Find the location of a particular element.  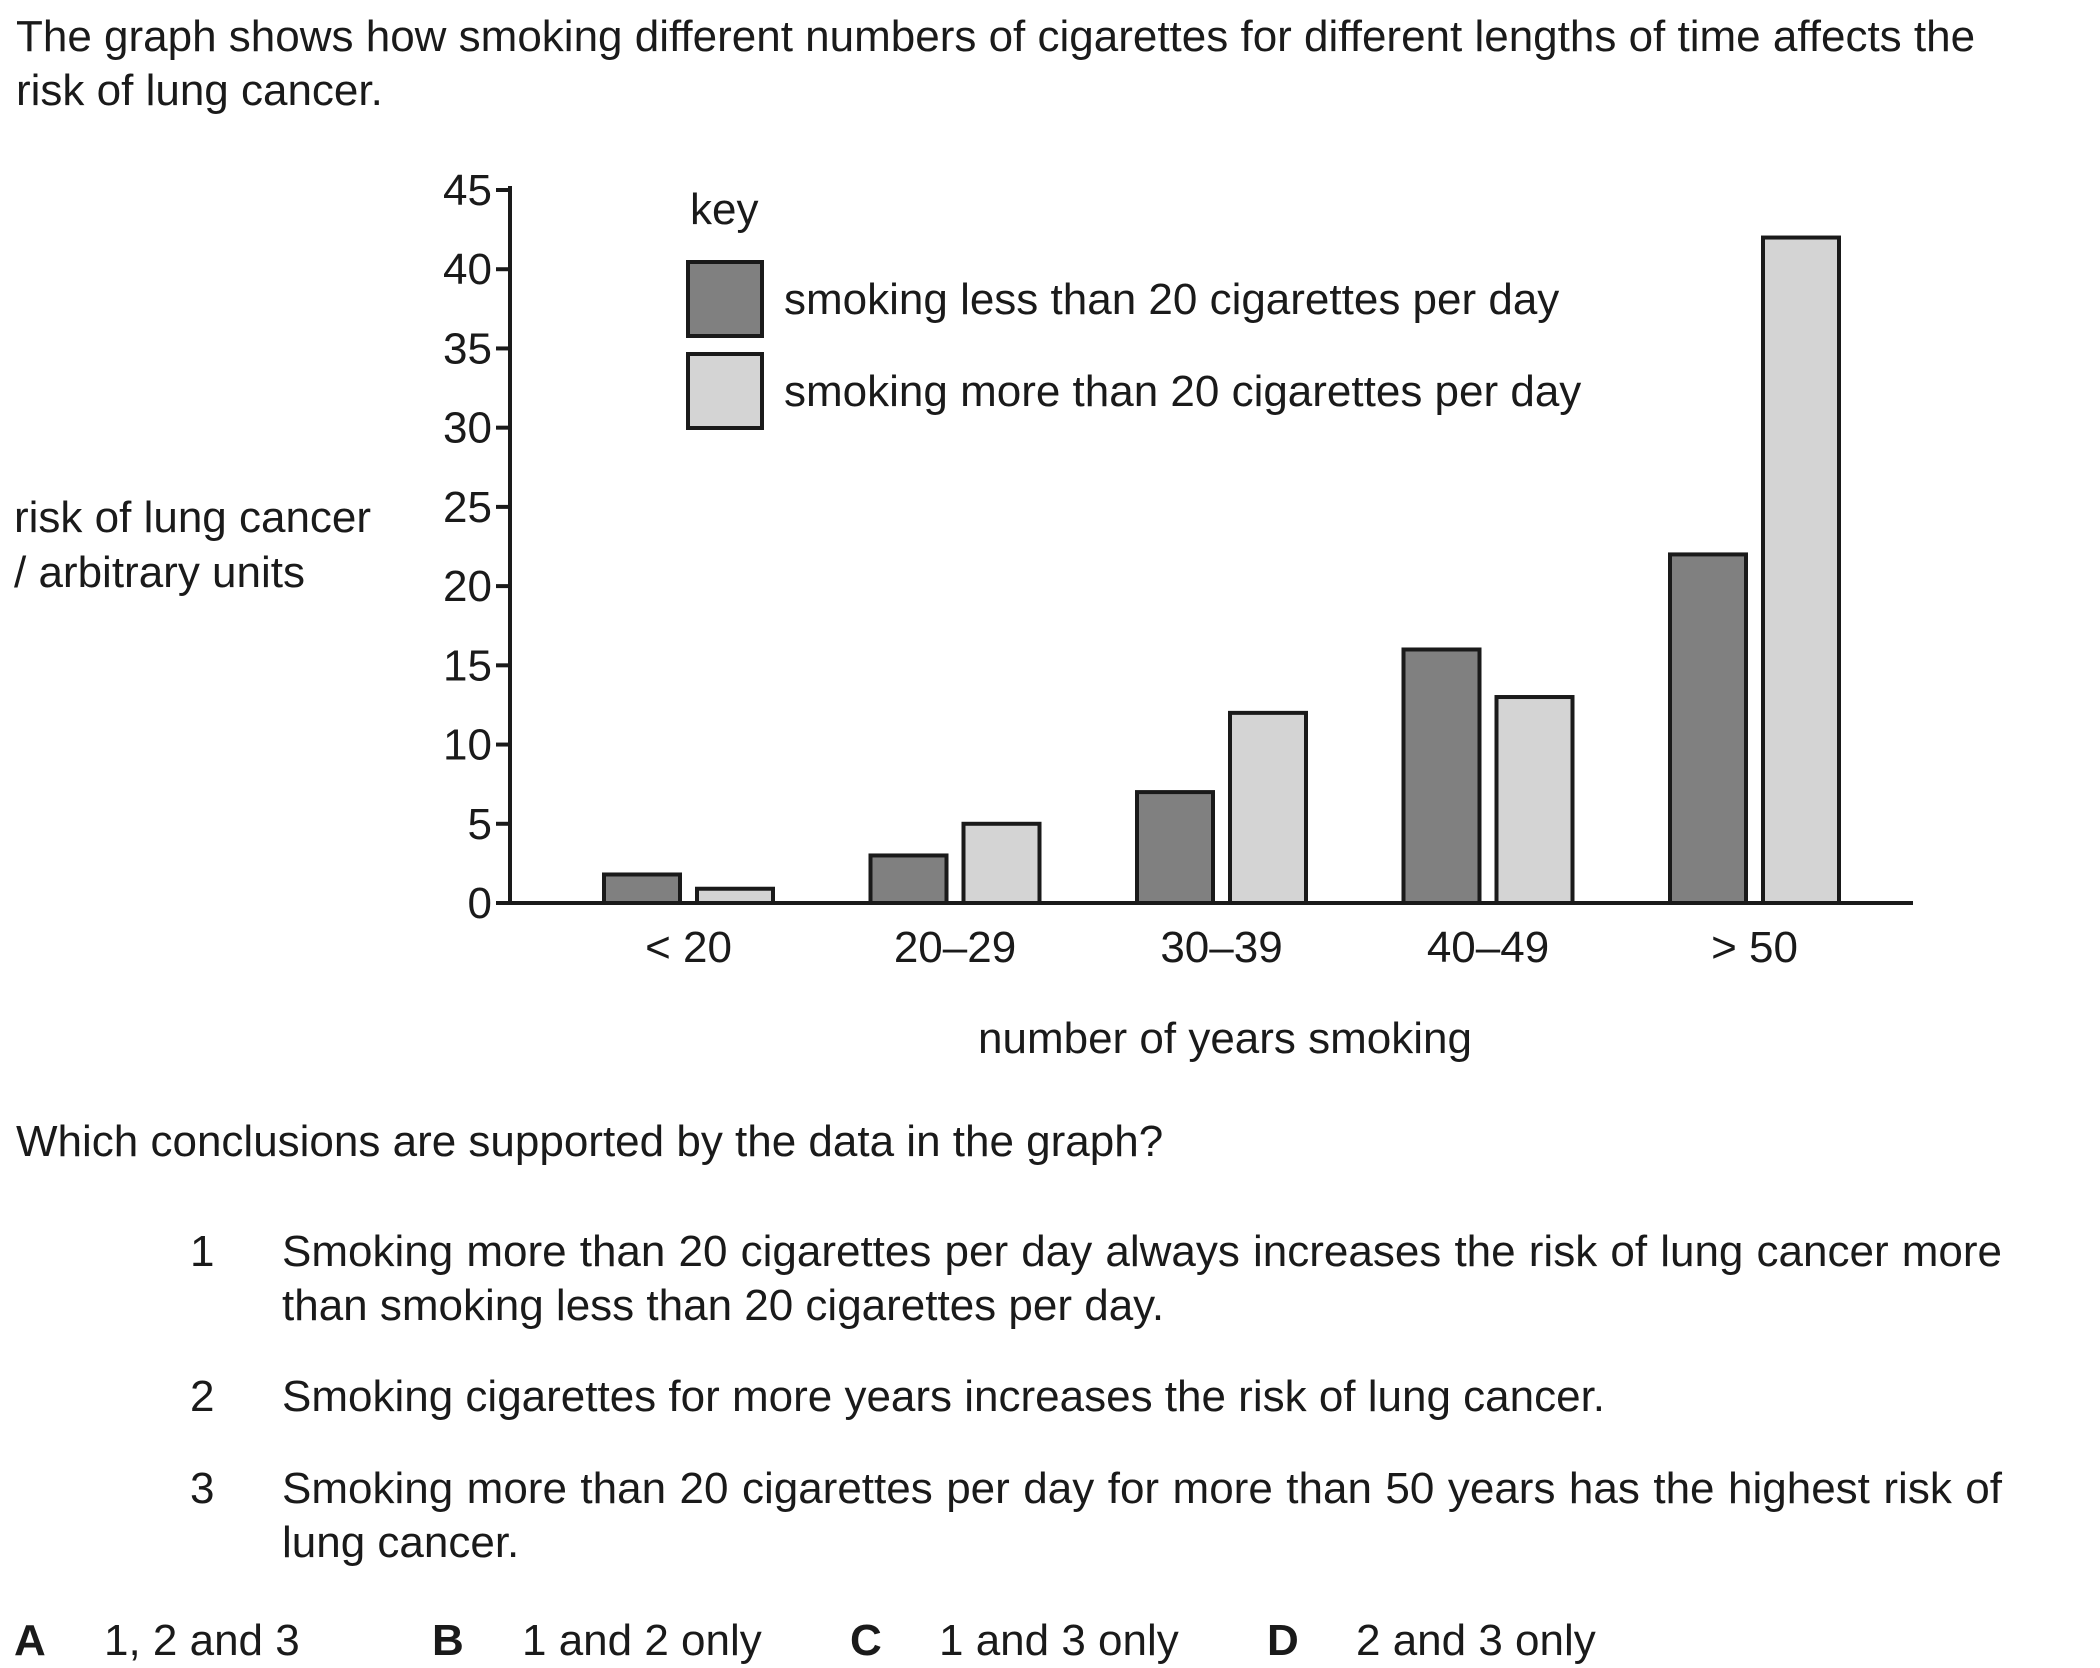

legend-label-1: smoking less than 20 cigarettes per day is located at coordinates (1171, 299).